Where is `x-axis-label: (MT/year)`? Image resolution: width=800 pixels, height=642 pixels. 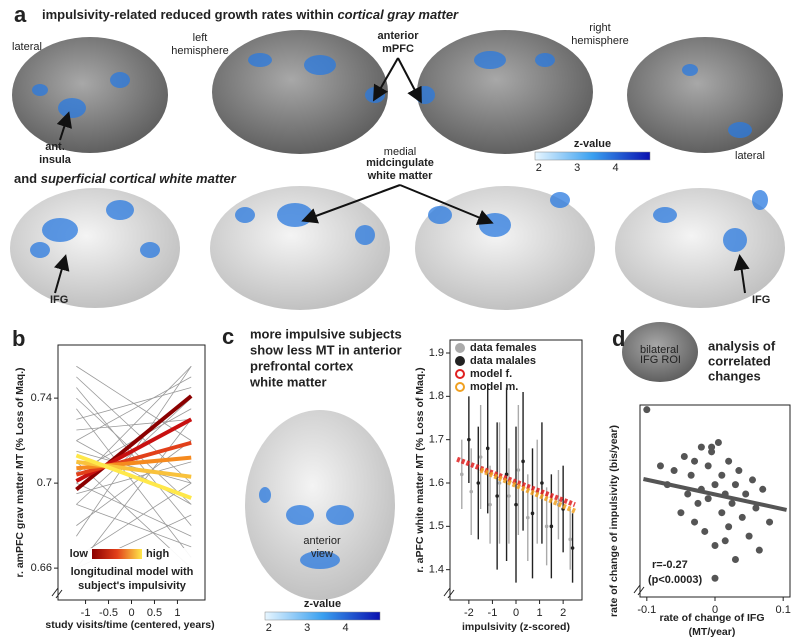
x-axis-label: (MT/year) is located at coordinates (712, 632).